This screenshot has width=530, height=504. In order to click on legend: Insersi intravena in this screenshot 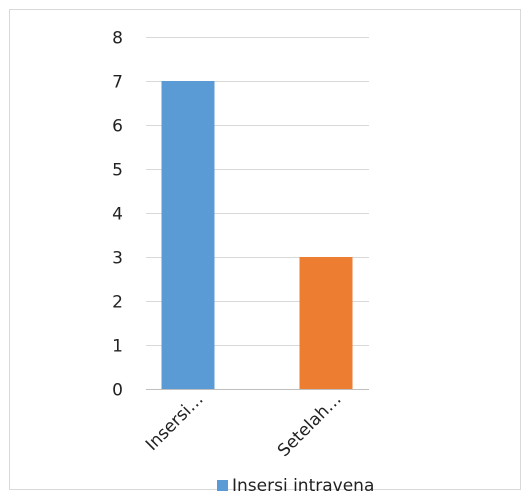, I will do `click(295, 486)`.